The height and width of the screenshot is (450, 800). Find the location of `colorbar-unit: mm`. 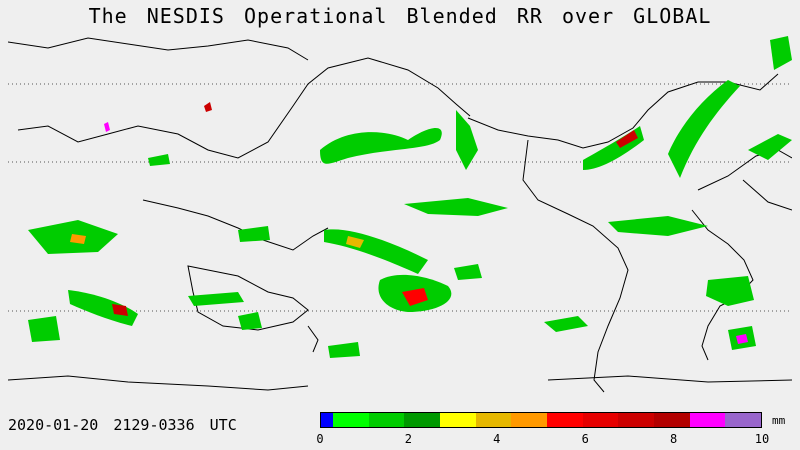

colorbar-unit: mm is located at coordinates (779, 420).